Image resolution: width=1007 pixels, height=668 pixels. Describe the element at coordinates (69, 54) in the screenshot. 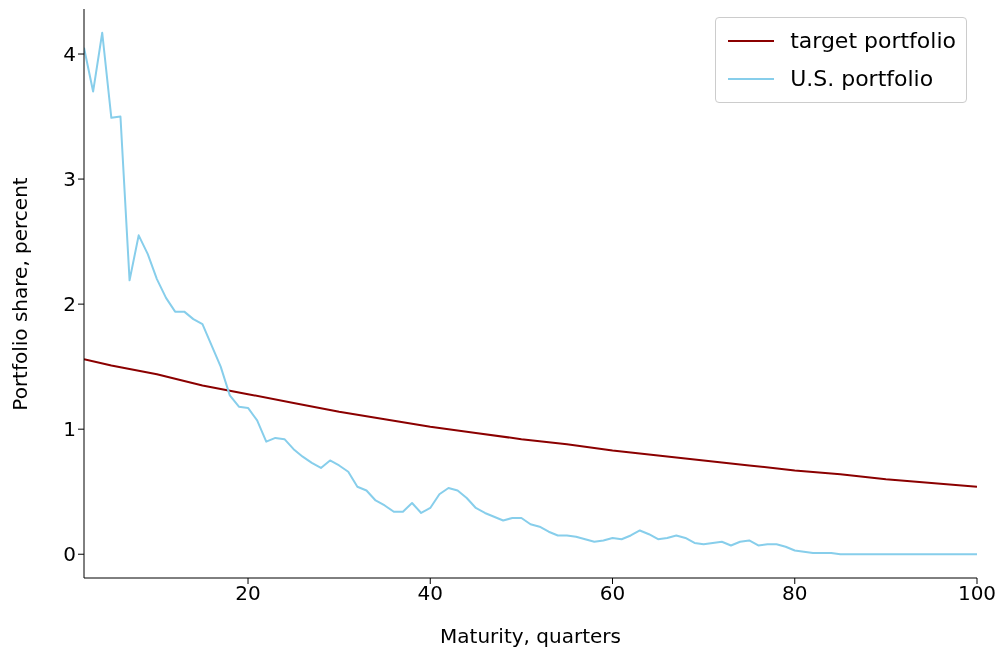

I see `y-tick-label: 4` at that location.